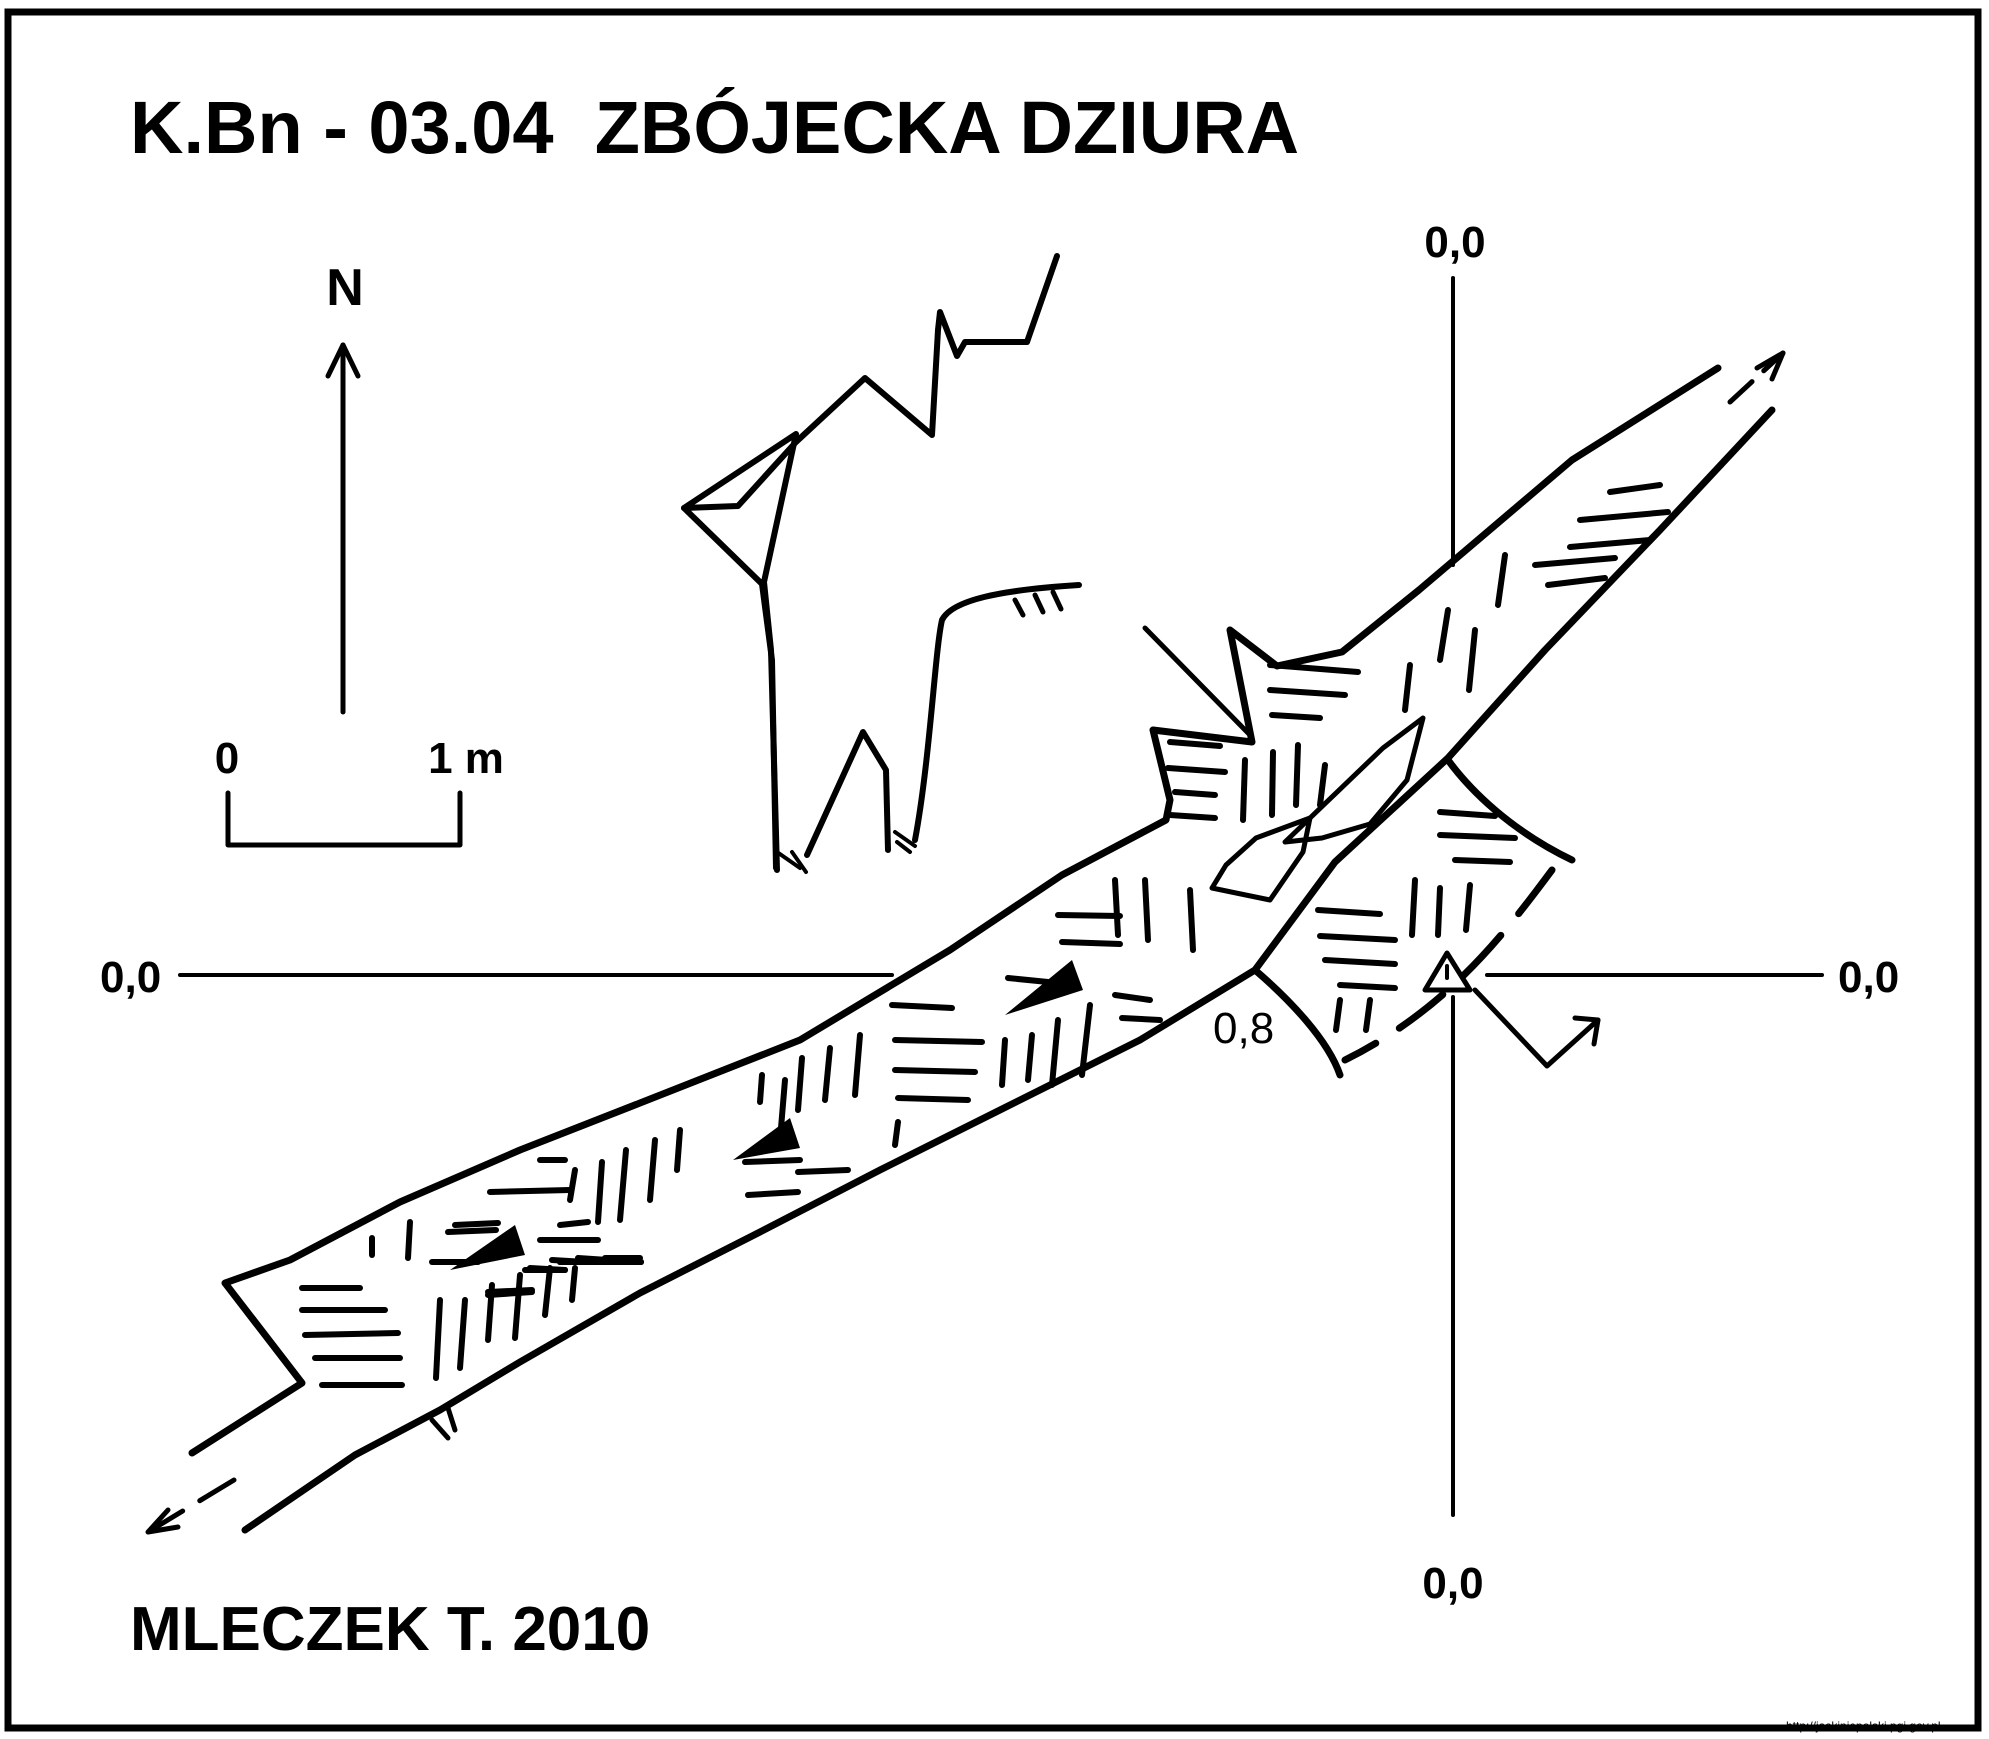  I want to click on depth-label-top: 0,0, so click(1454, 242).